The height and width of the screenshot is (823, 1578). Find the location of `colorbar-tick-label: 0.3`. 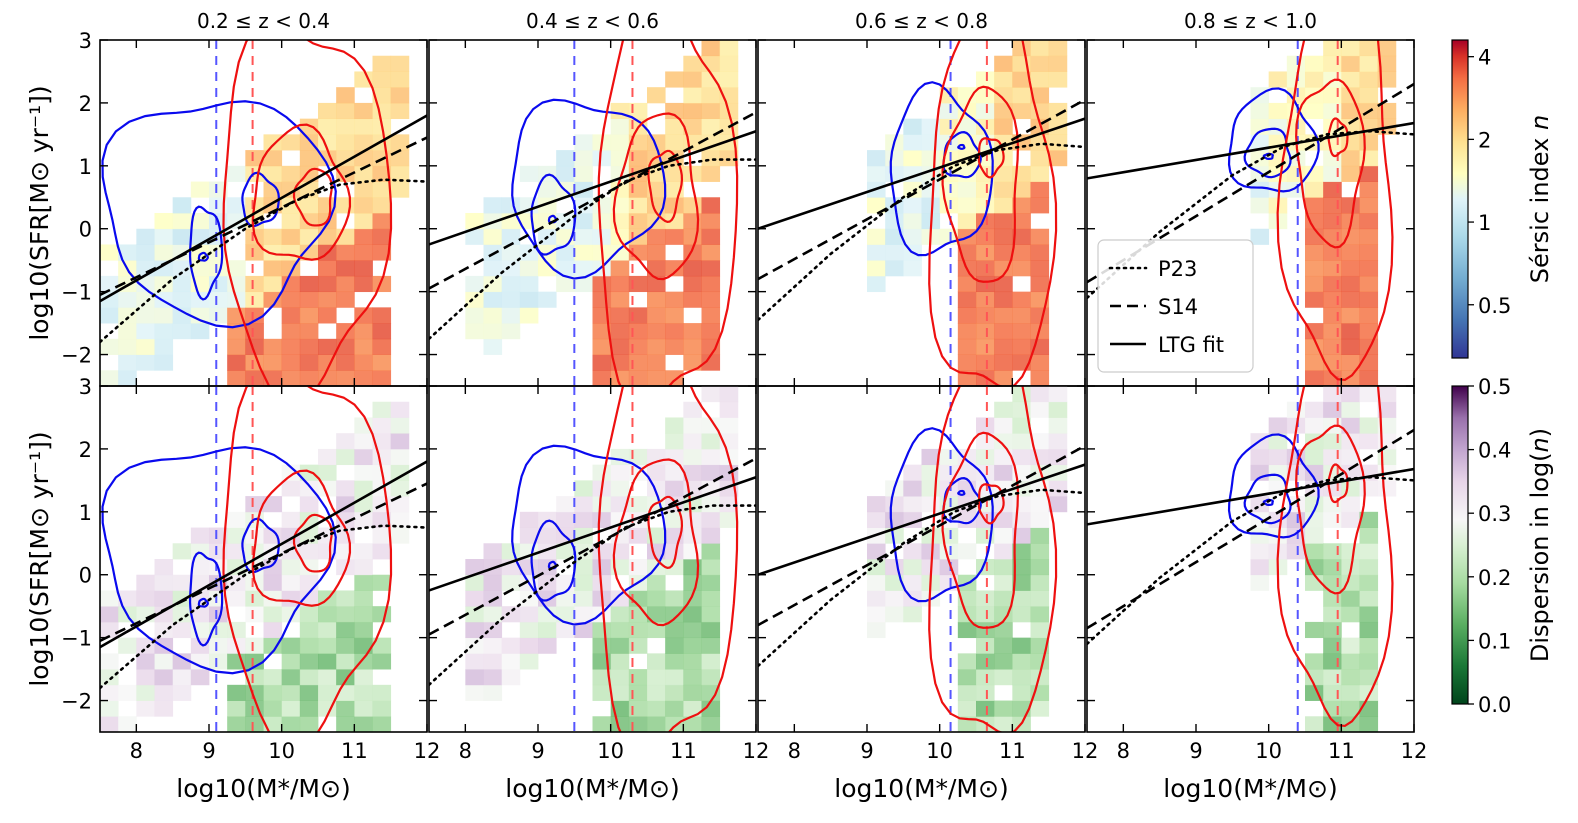

colorbar-tick-label: 0.3 is located at coordinates (1494, 514).